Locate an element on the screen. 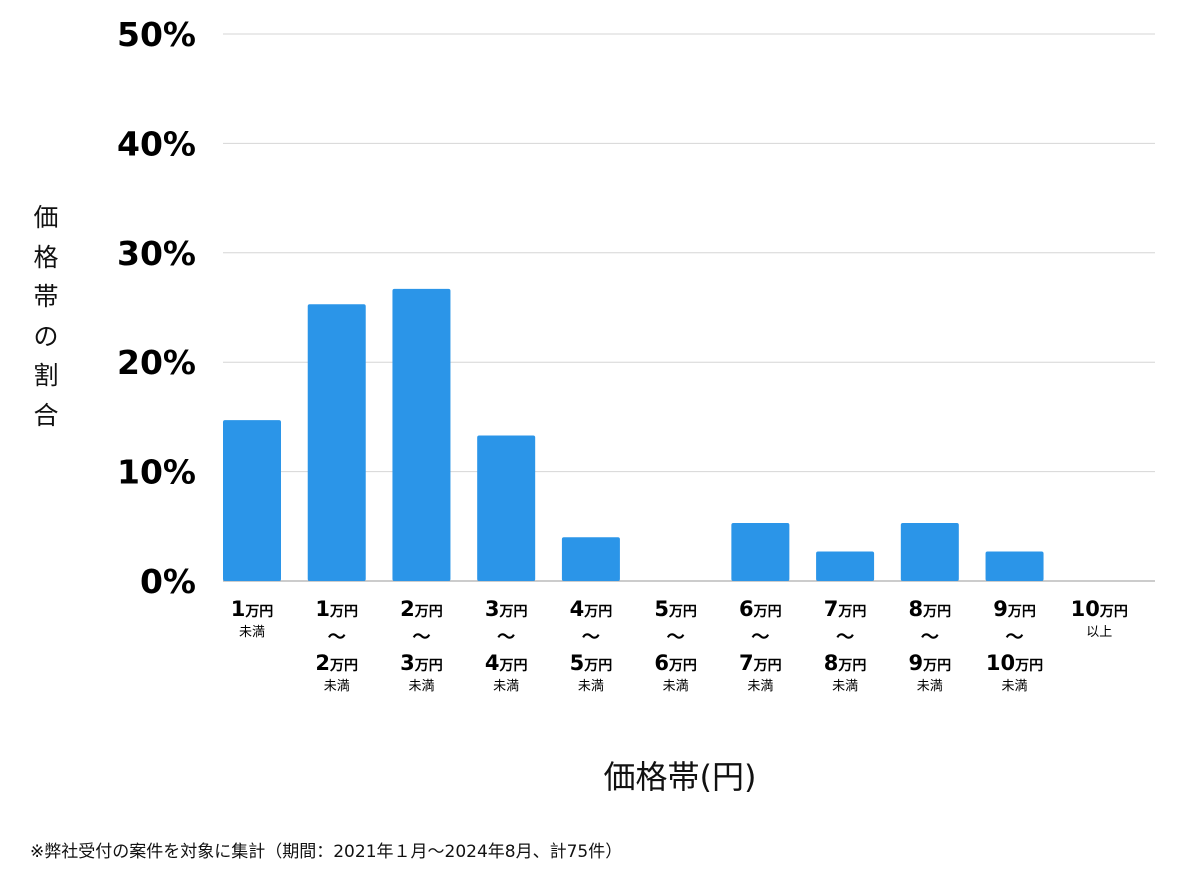 The width and height of the screenshot is (1200, 874). y-tick-label: 20% is located at coordinates (156, 362).